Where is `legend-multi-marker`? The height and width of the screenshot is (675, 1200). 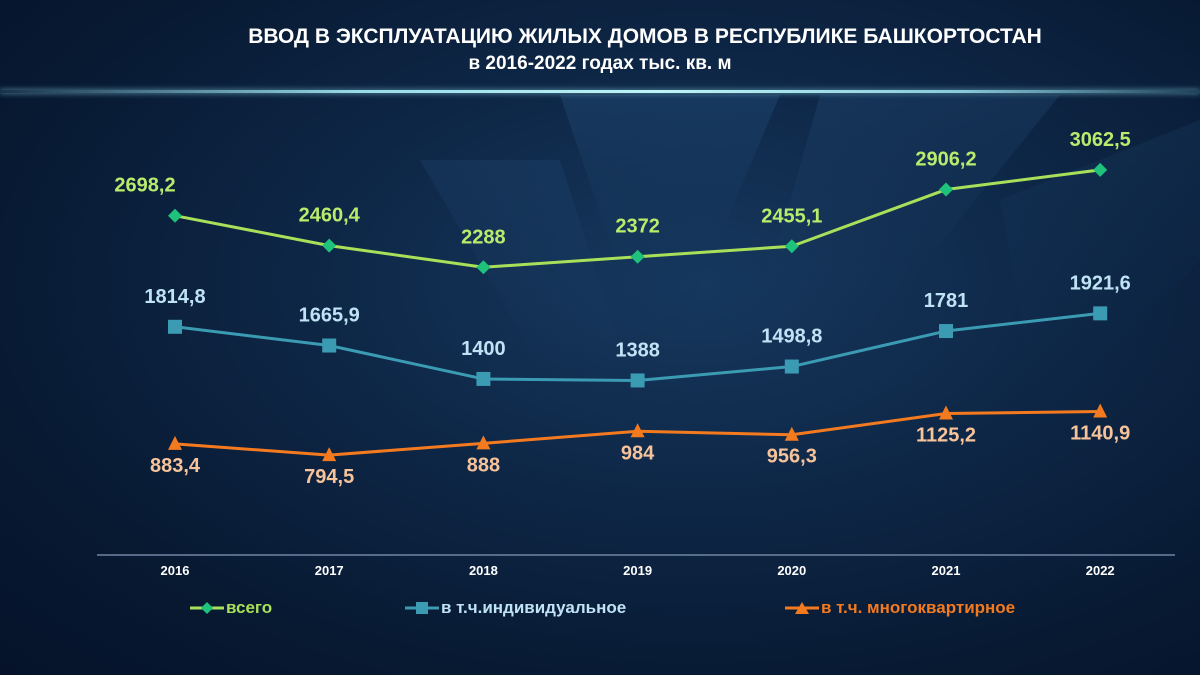 legend-multi-marker is located at coordinates (802, 608).